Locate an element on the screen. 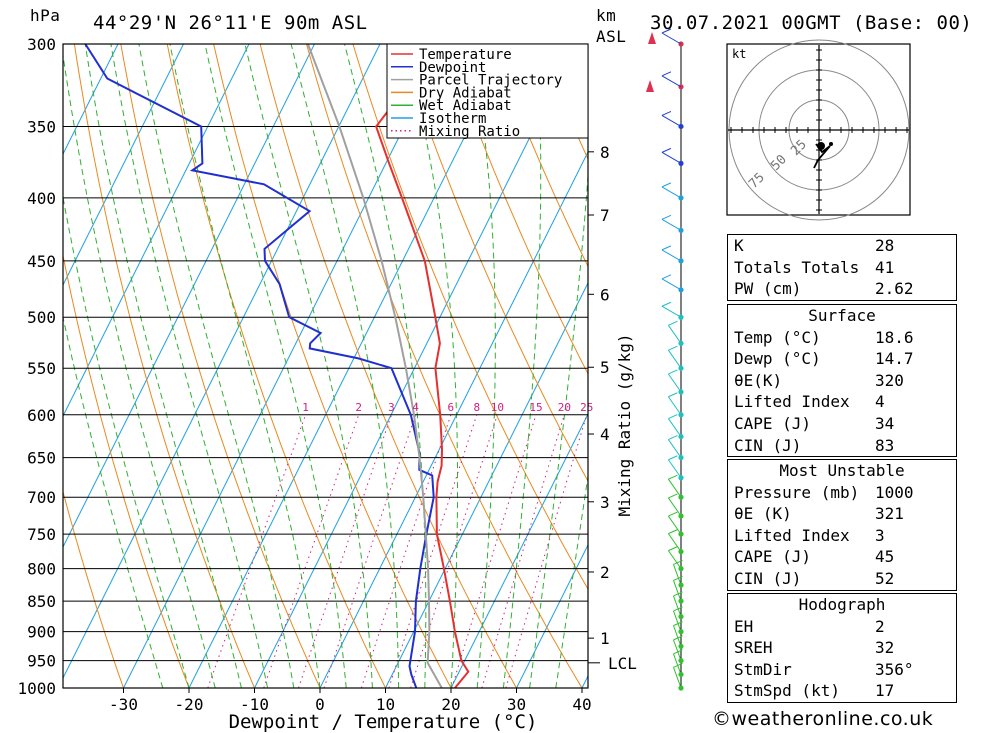 The image size is (1000, 733). mu-thetae-value: 321 is located at coordinates (889, 514).